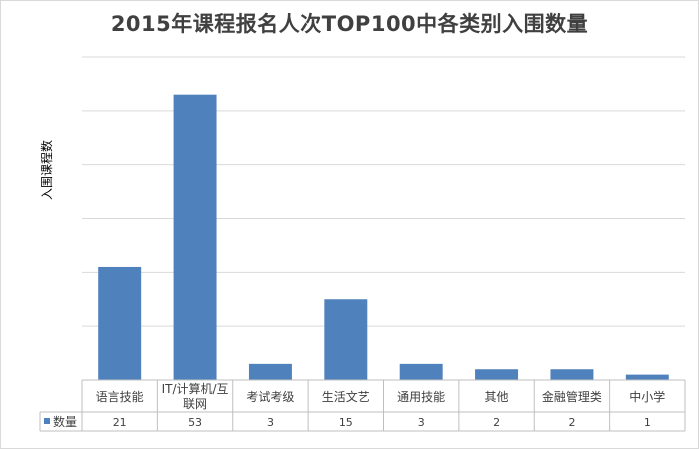  I want to click on chart-title: 2015年课程报名人次TOP100中各类别入围数量, so click(349, 24).